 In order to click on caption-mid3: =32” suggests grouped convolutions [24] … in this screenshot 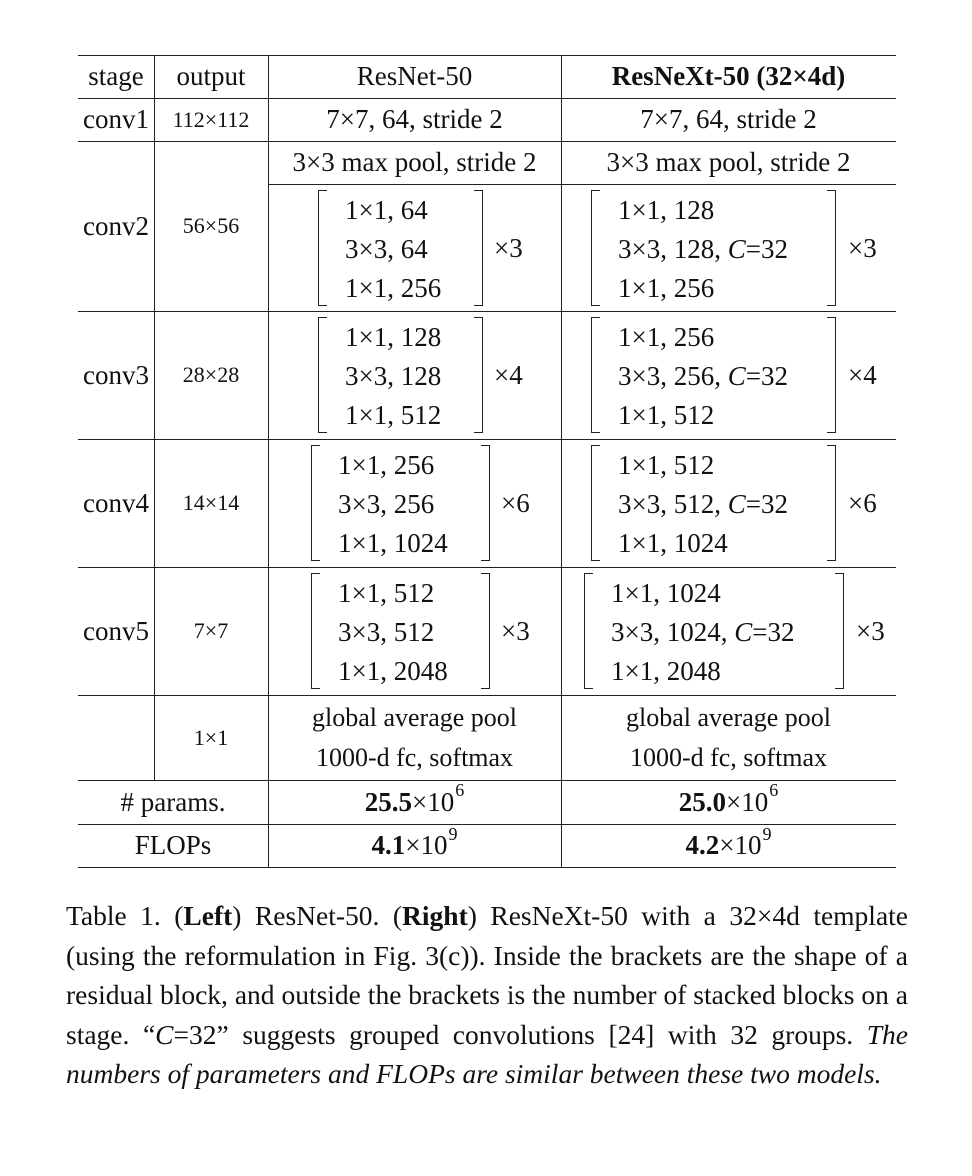, I will do `click(520, 1034)`.